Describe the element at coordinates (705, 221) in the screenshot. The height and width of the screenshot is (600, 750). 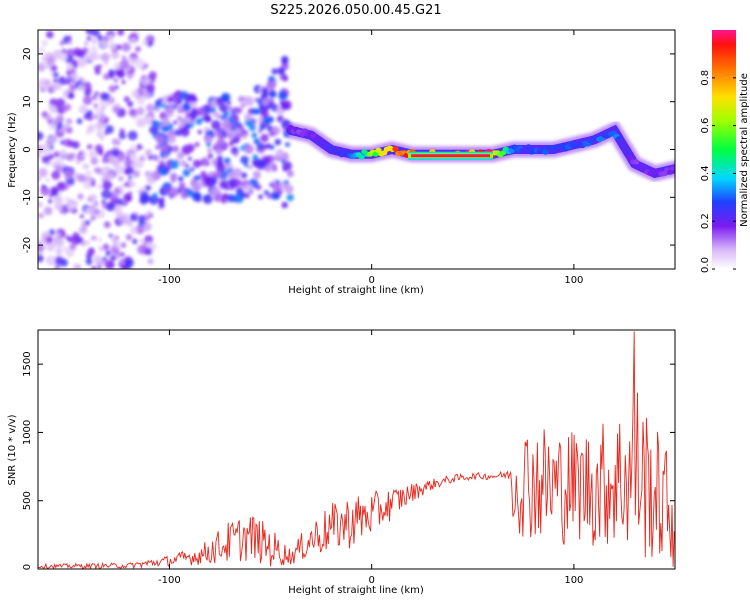
I see `colorbar-tick-label: 0.2` at that location.